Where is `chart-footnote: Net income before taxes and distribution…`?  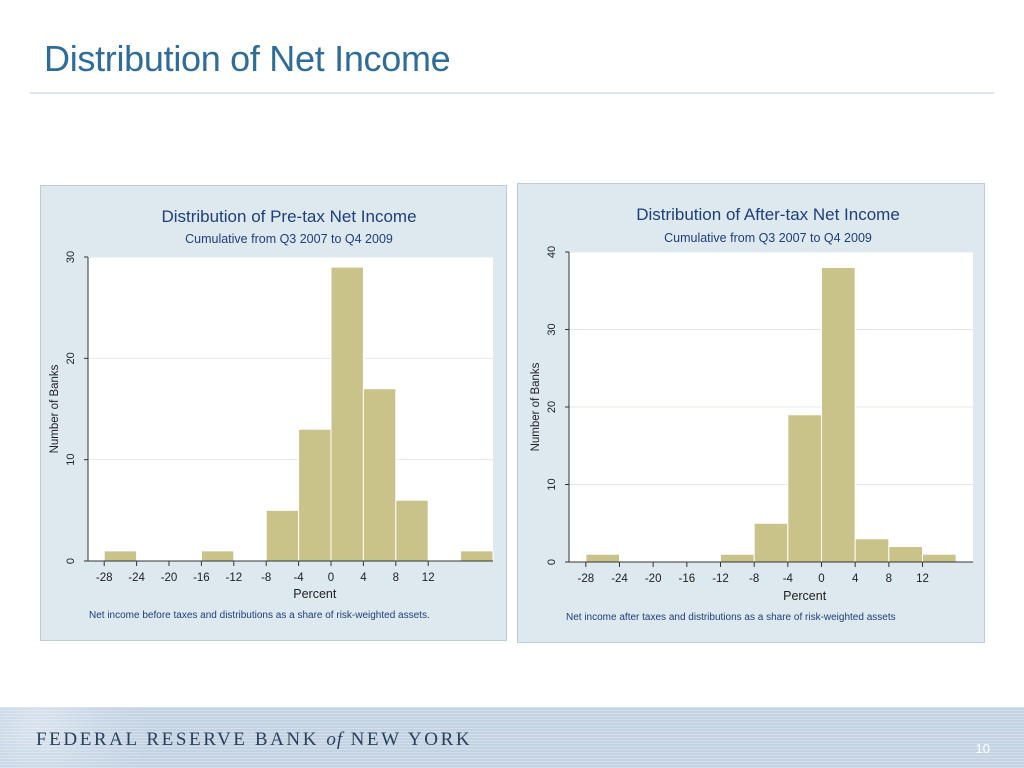 chart-footnote: Net income before taxes and distribution… is located at coordinates (259, 615).